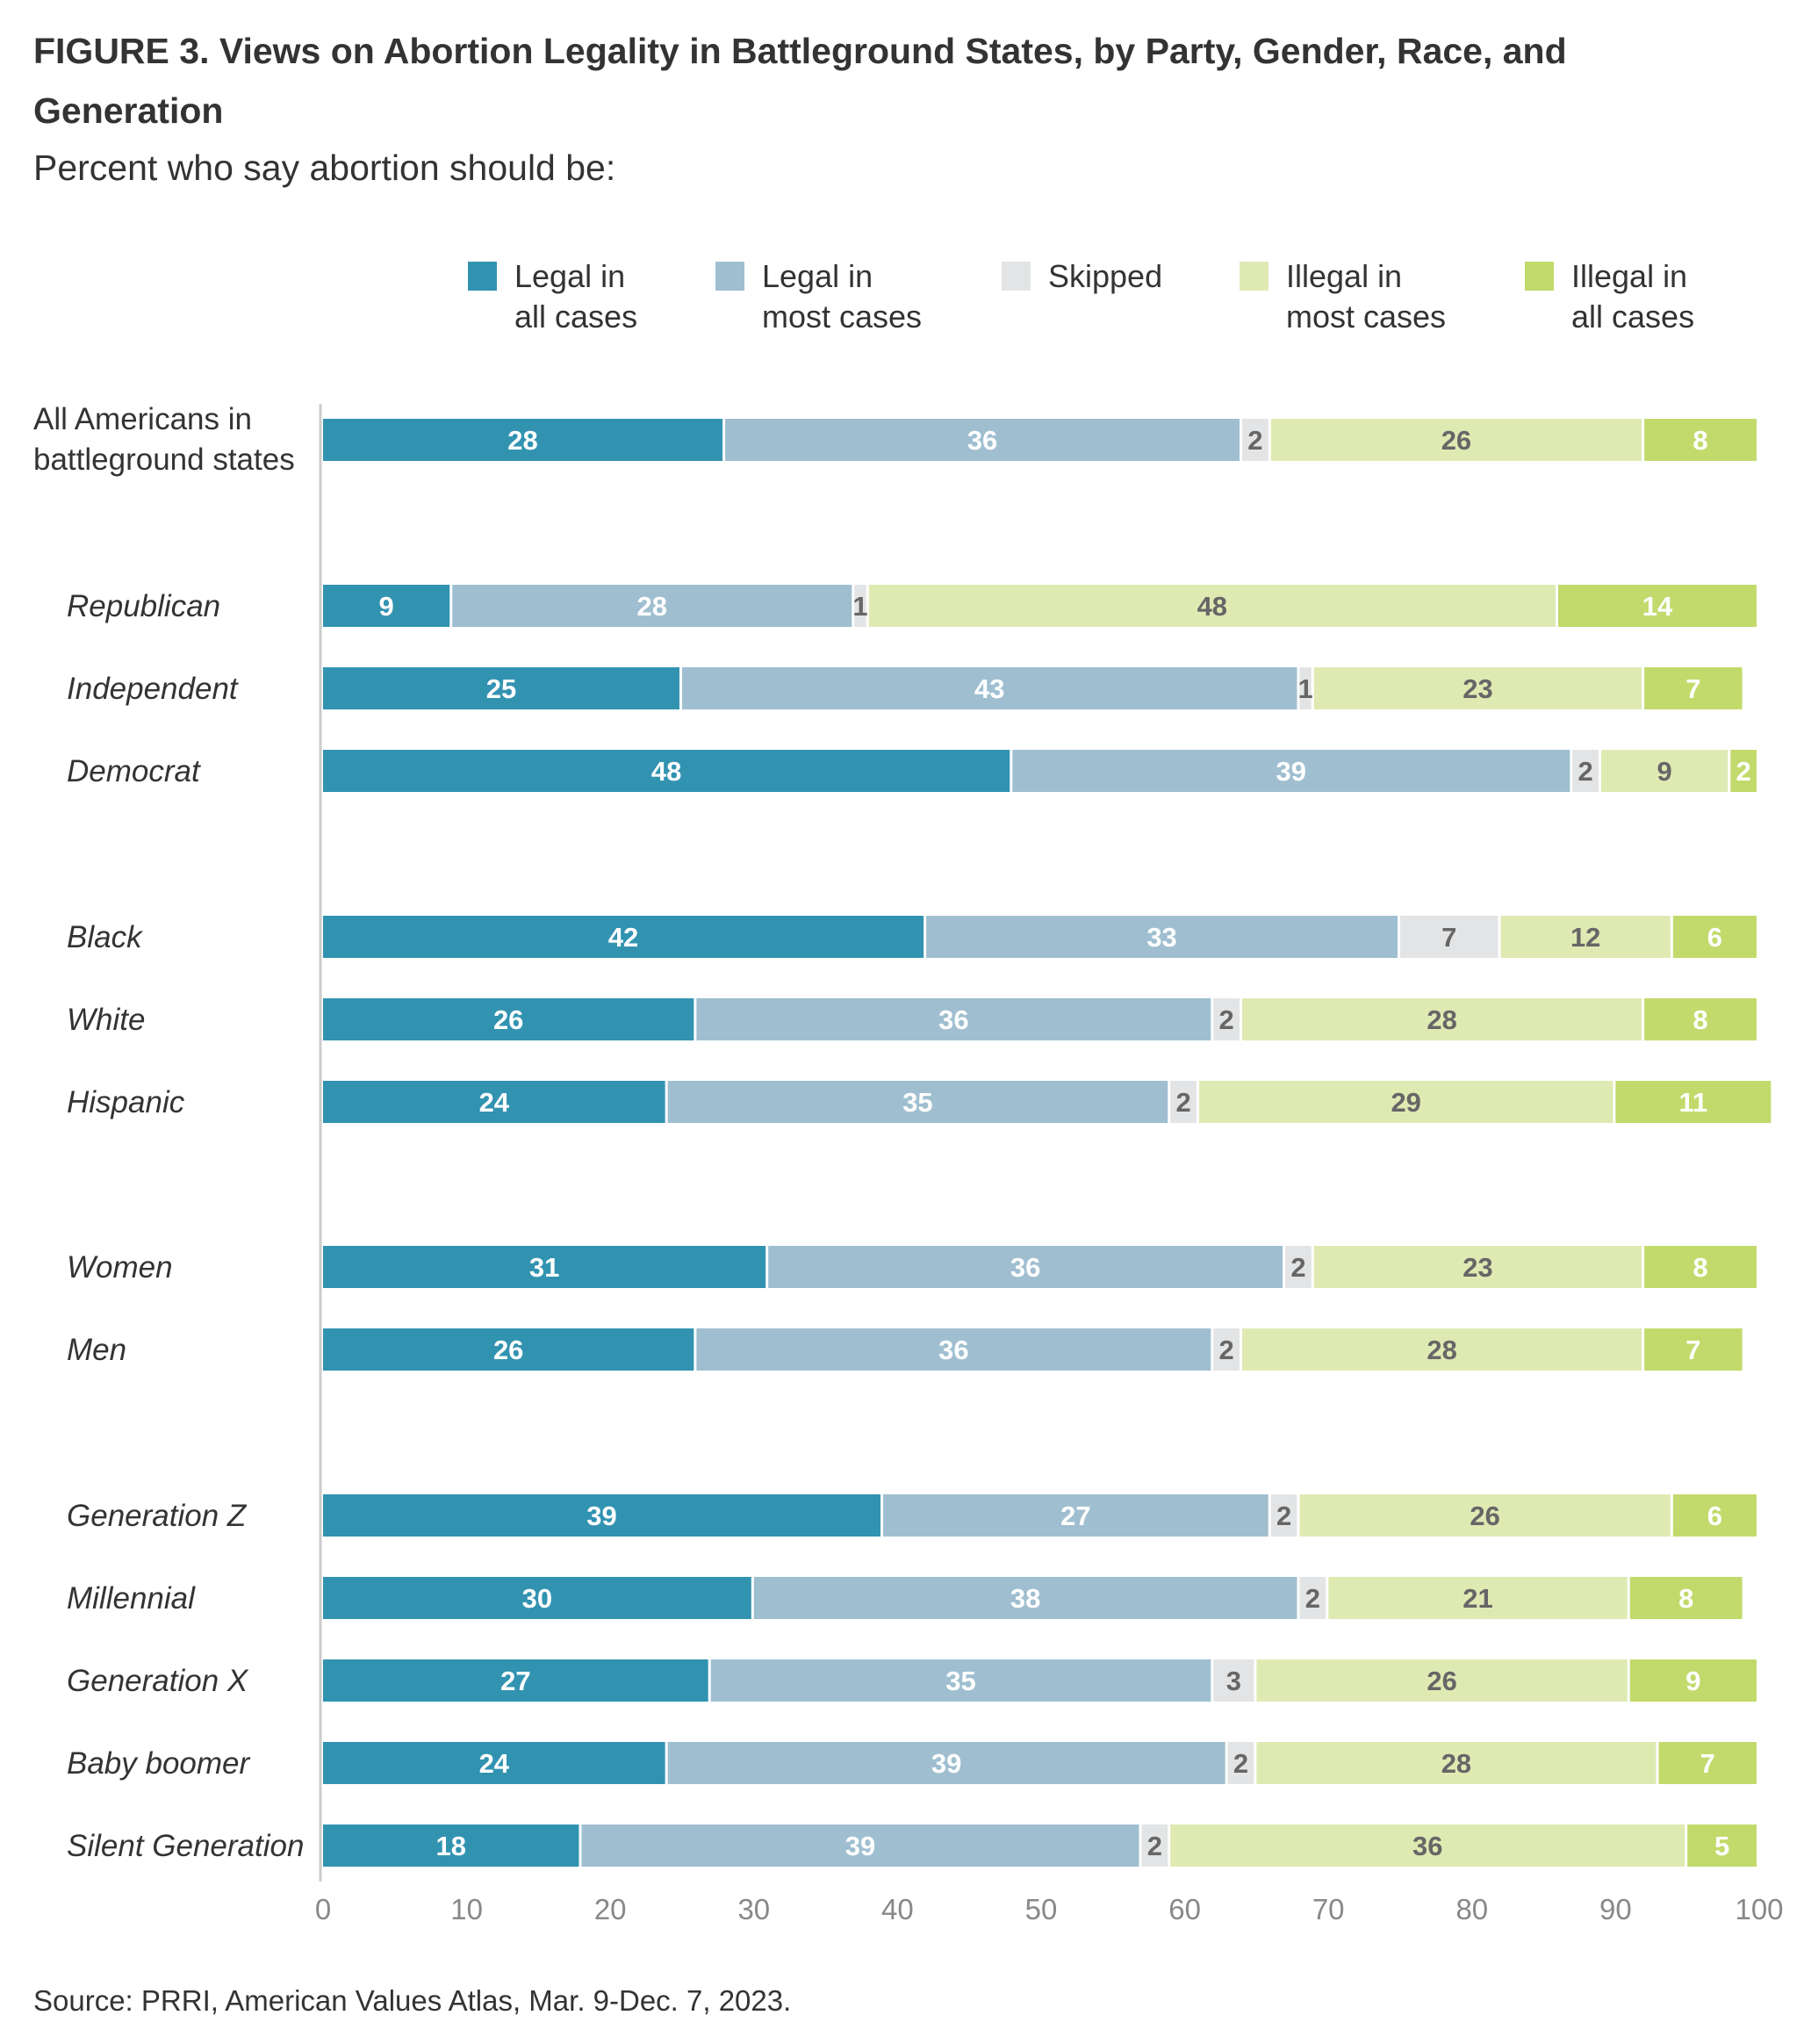 The height and width of the screenshot is (2044, 1811). Describe the element at coordinates (1477, 1598) in the screenshot. I see `data-label: 21` at that location.